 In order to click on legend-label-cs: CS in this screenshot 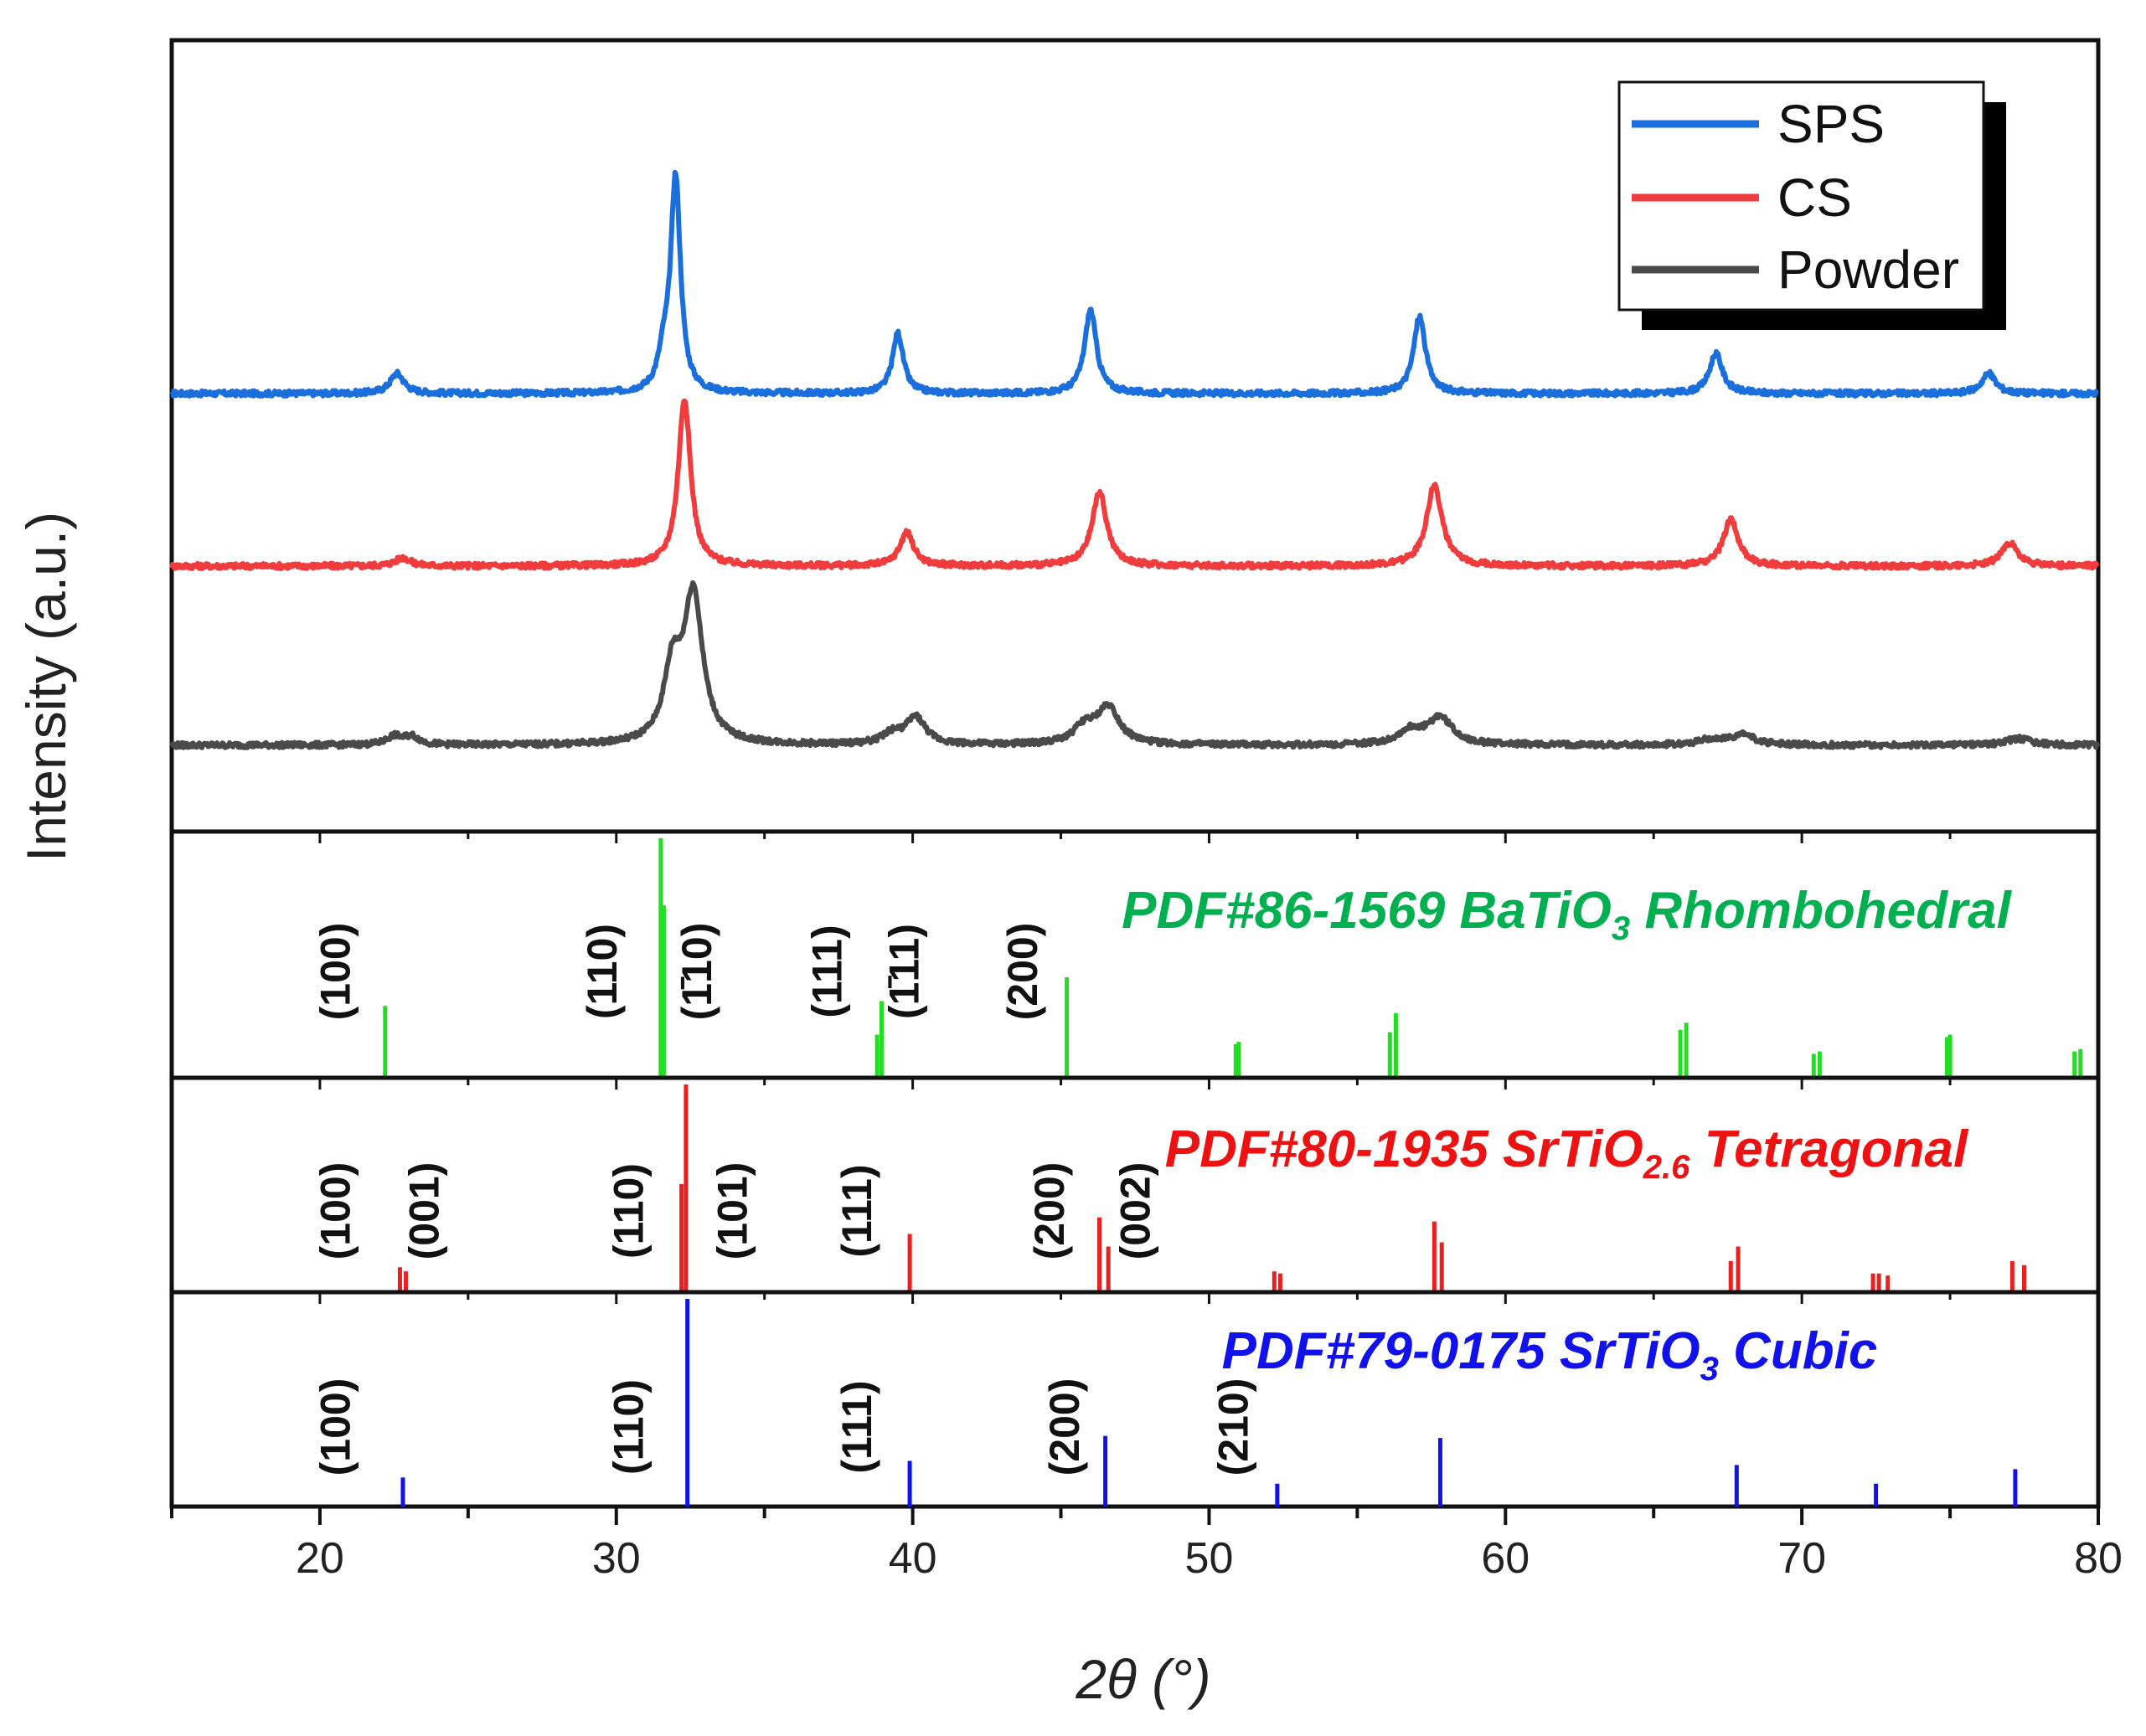, I will do `click(1815, 197)`.